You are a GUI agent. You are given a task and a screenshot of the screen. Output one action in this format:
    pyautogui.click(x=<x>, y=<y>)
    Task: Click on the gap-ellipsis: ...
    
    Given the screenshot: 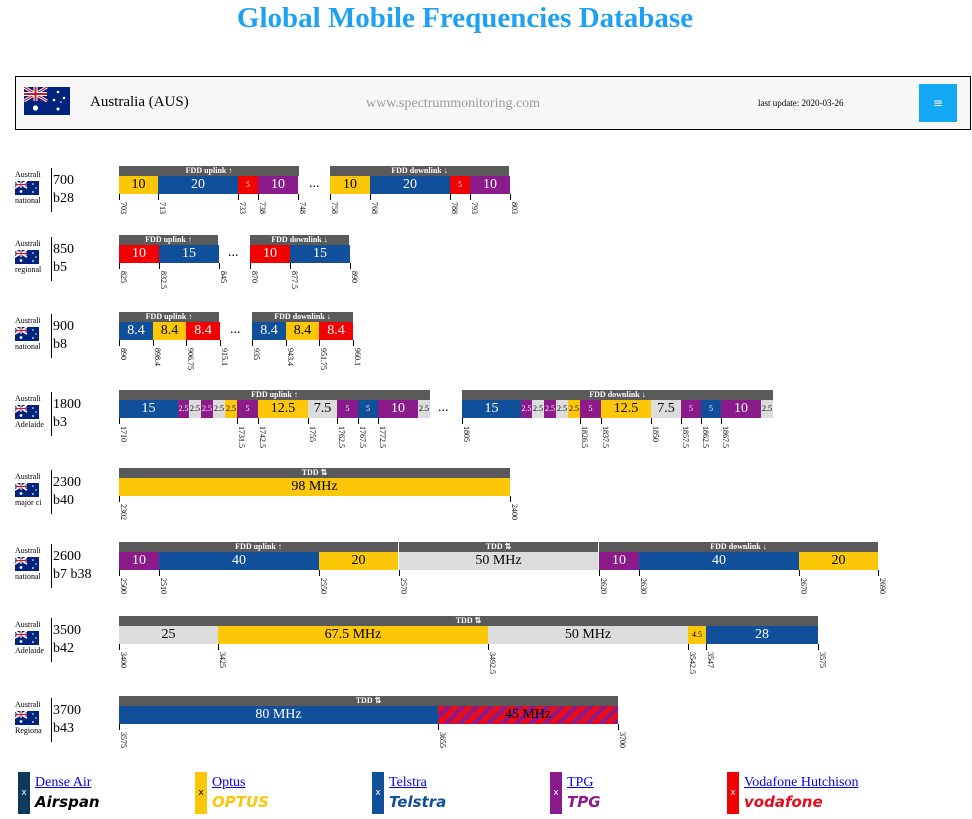 What is the action you would take?
    pyautogui.click(x=233, y=252)
    